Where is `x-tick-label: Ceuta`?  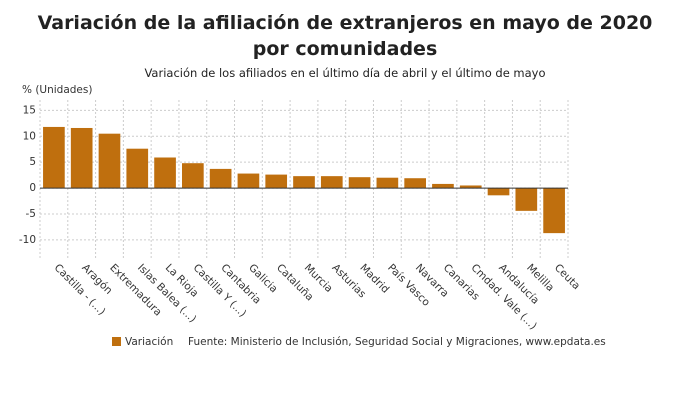 x-tick-label: Ceuta is located at coordinates (567, 277).